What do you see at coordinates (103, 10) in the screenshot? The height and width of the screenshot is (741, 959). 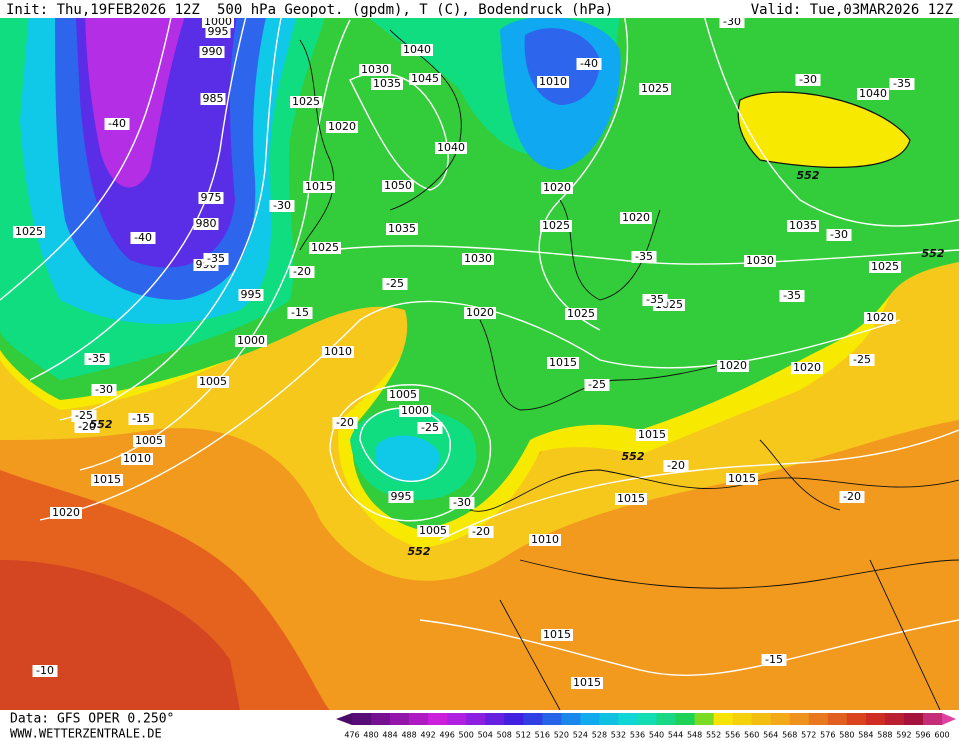 I see `init-time: Init: Thu,19FEB2026 12Z` at bounding box center [103, 10].